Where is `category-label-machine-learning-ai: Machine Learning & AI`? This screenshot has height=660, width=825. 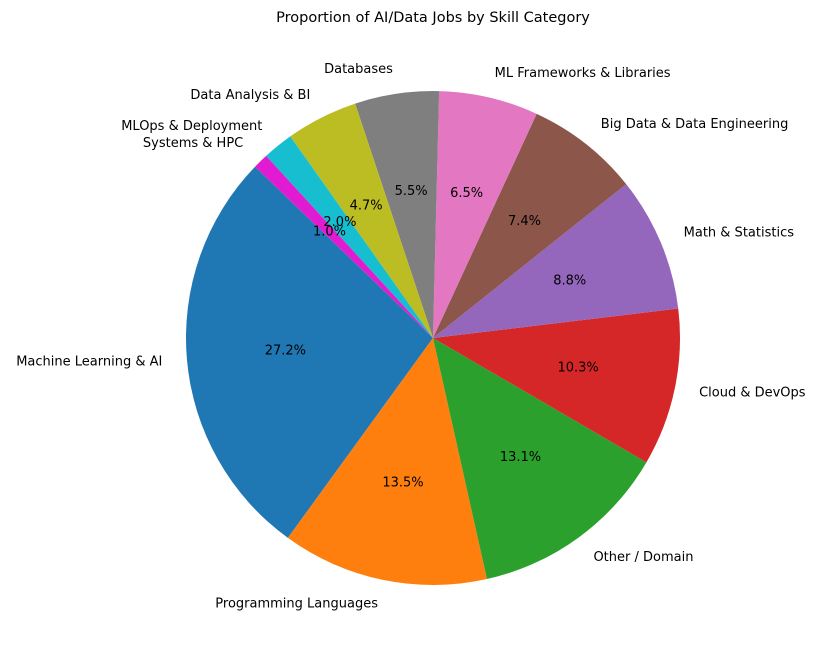
category-label-machine-learning-ai: Machine Learning & AI is located at coordinates (89, 361).